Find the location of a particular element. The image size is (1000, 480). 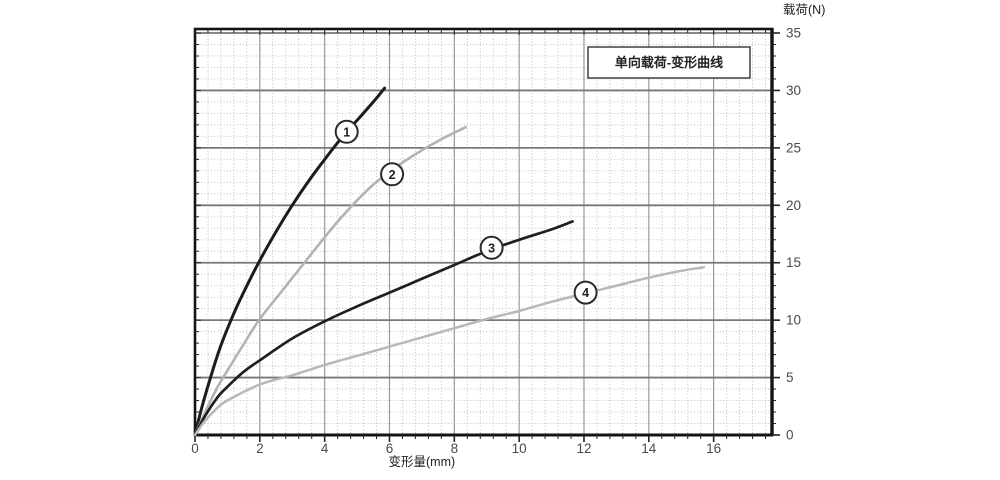

x-tick-label: 8 is located at coordinates (455, 448).